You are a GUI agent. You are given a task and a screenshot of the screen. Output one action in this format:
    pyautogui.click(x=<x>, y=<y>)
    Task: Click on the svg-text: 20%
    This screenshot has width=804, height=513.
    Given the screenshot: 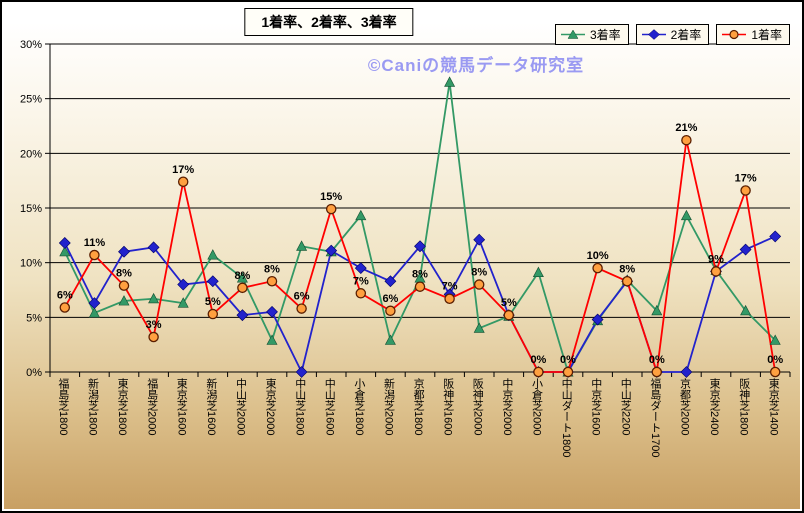 What is the action you would take?
    pyautogui.click(x=31, y=154)
    